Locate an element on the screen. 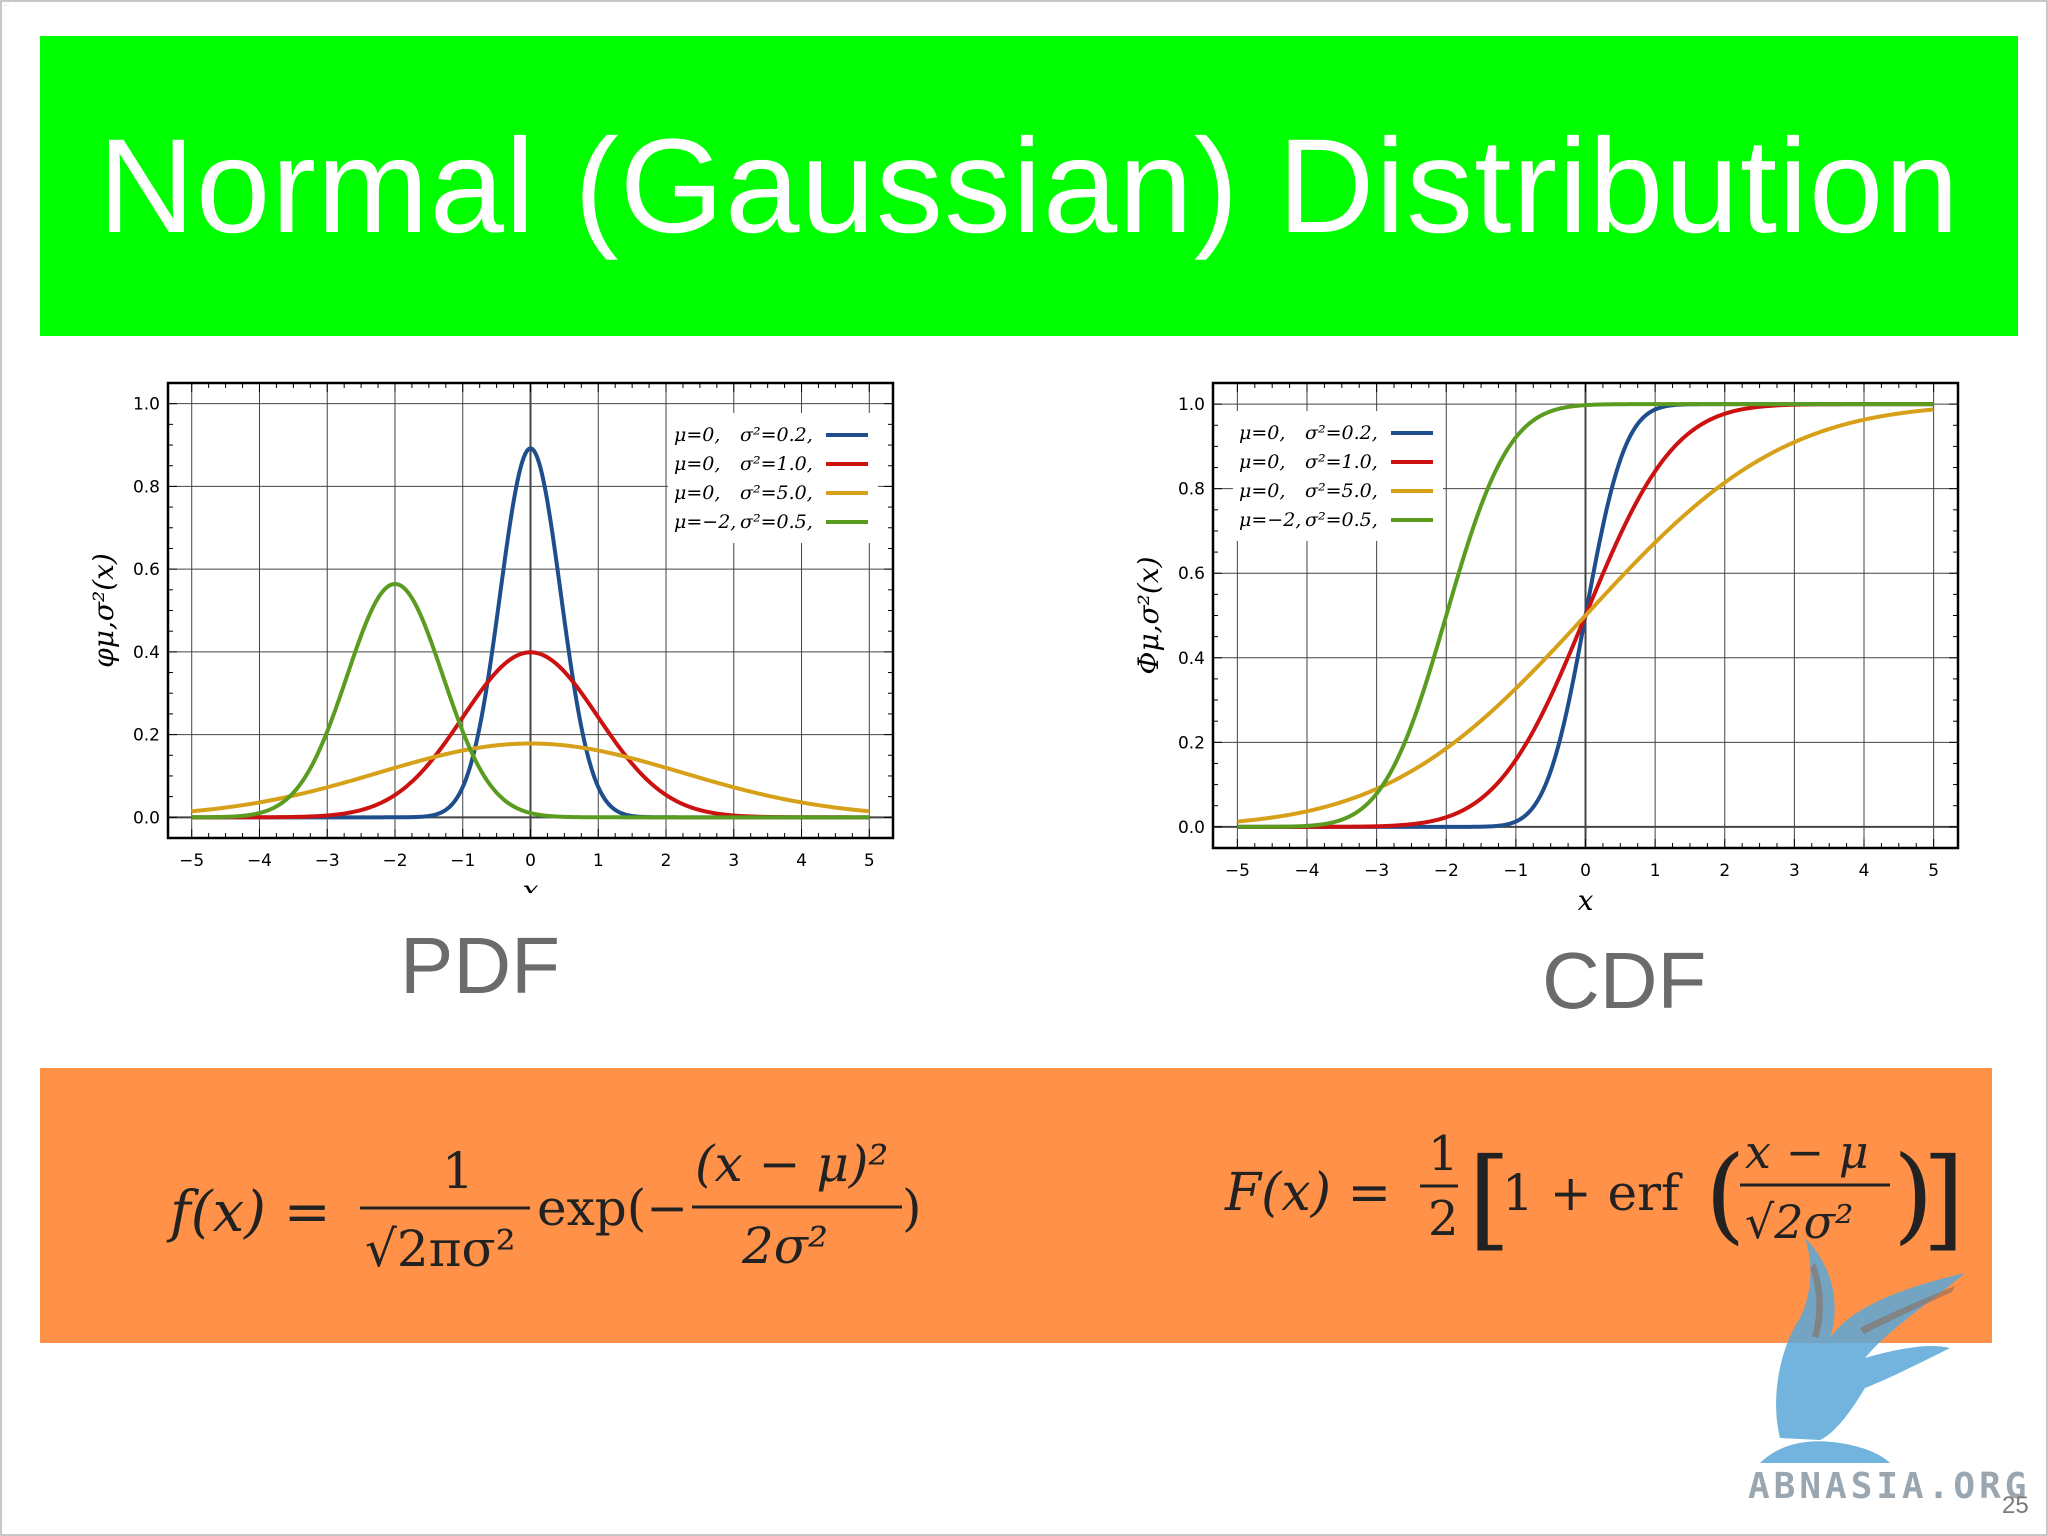  cdf-ytick-label-1: 0.2 is located at coordinates (1191, 743).